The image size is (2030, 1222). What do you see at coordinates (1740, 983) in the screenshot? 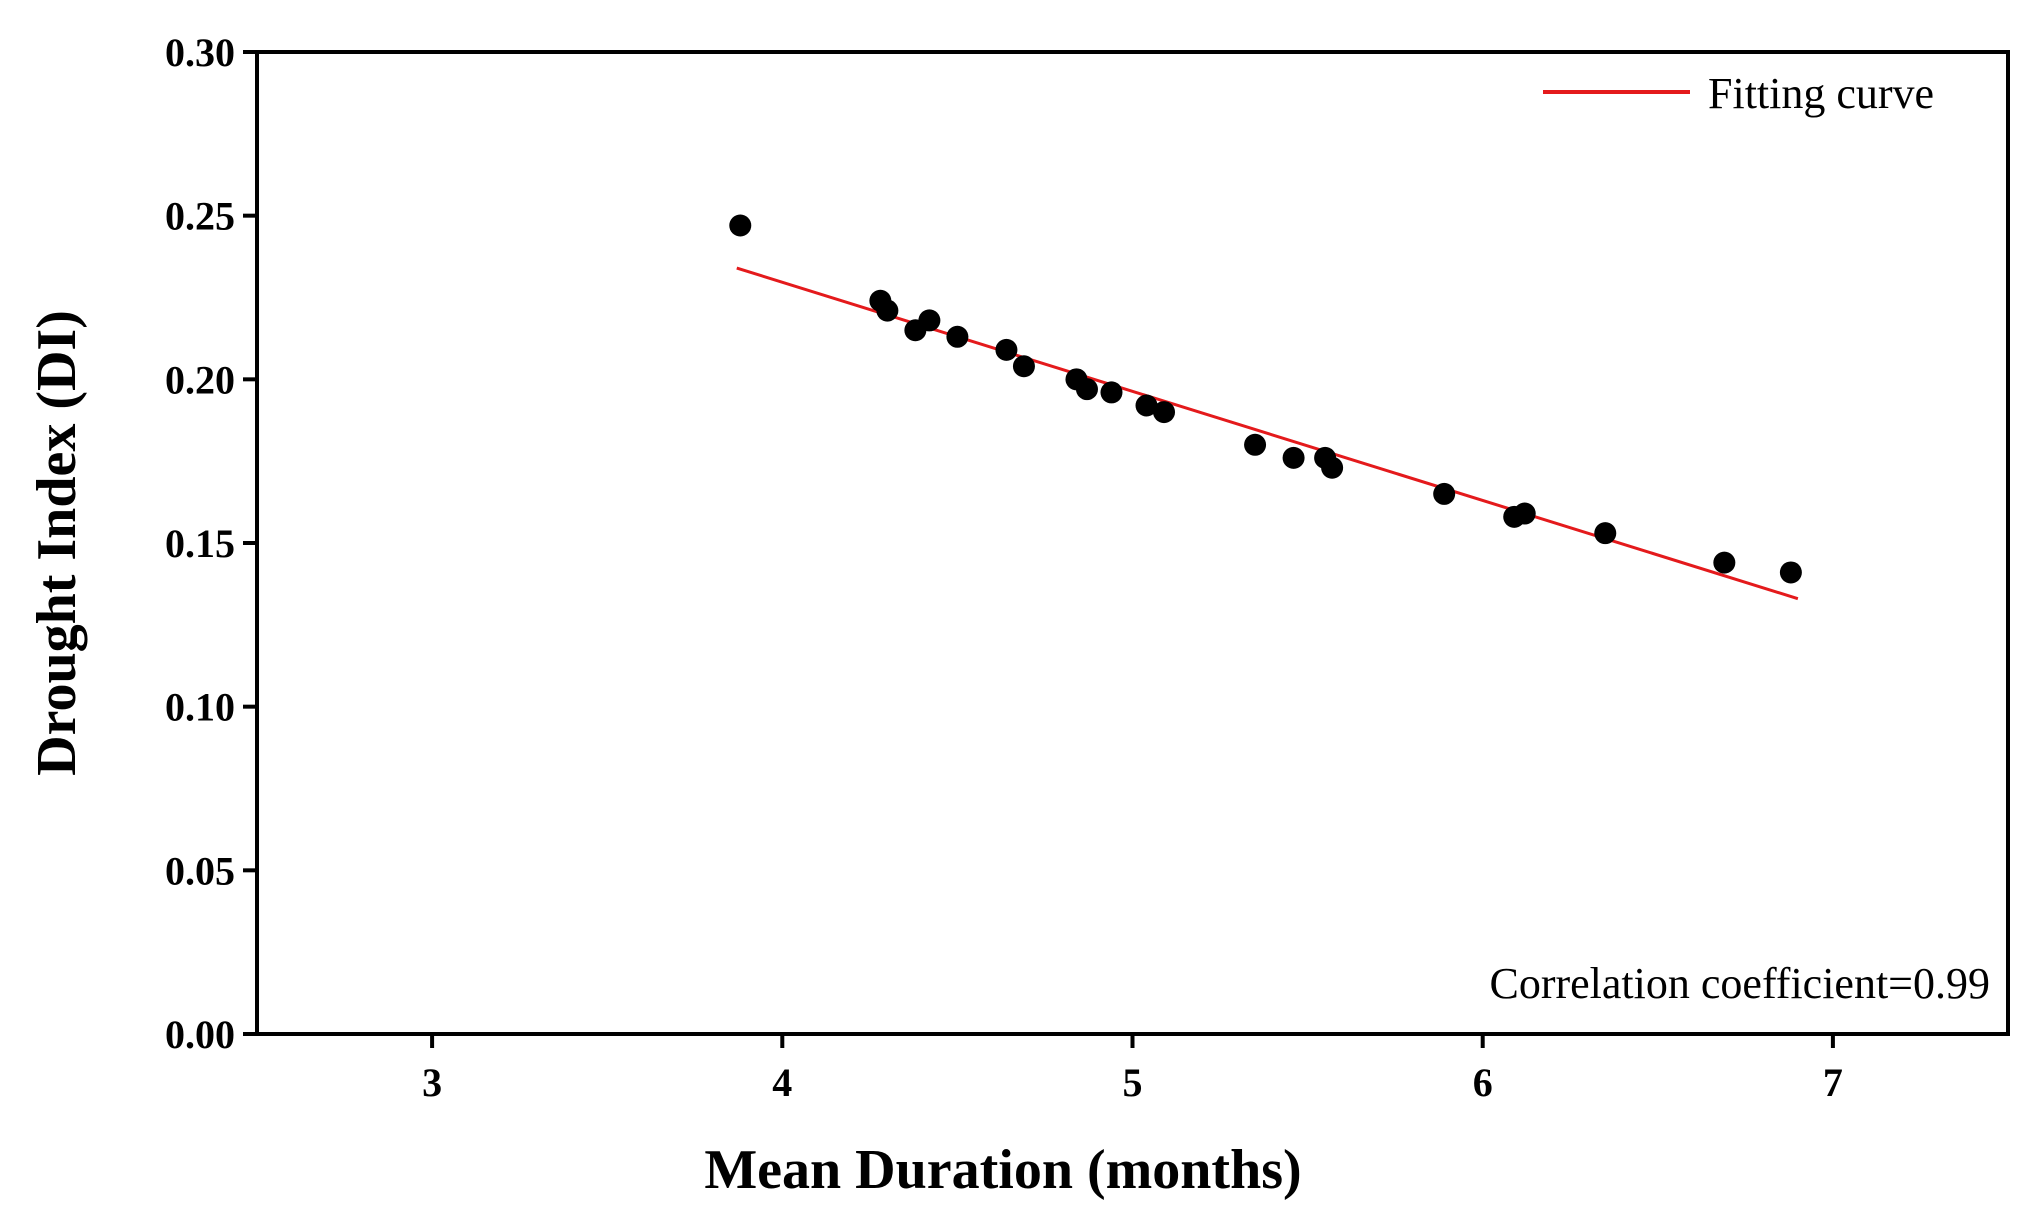
I see `correlation-annotation: Correlation coefficient=0.99` at bounding box center [1740, 983].